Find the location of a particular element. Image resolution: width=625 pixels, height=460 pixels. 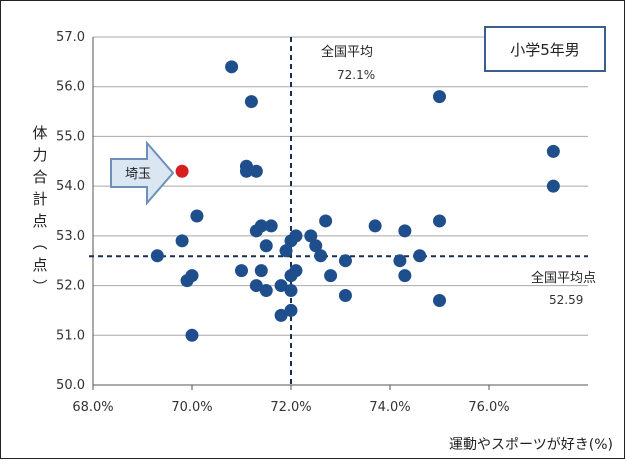

title-box-border is located at coordinates (545, 49).